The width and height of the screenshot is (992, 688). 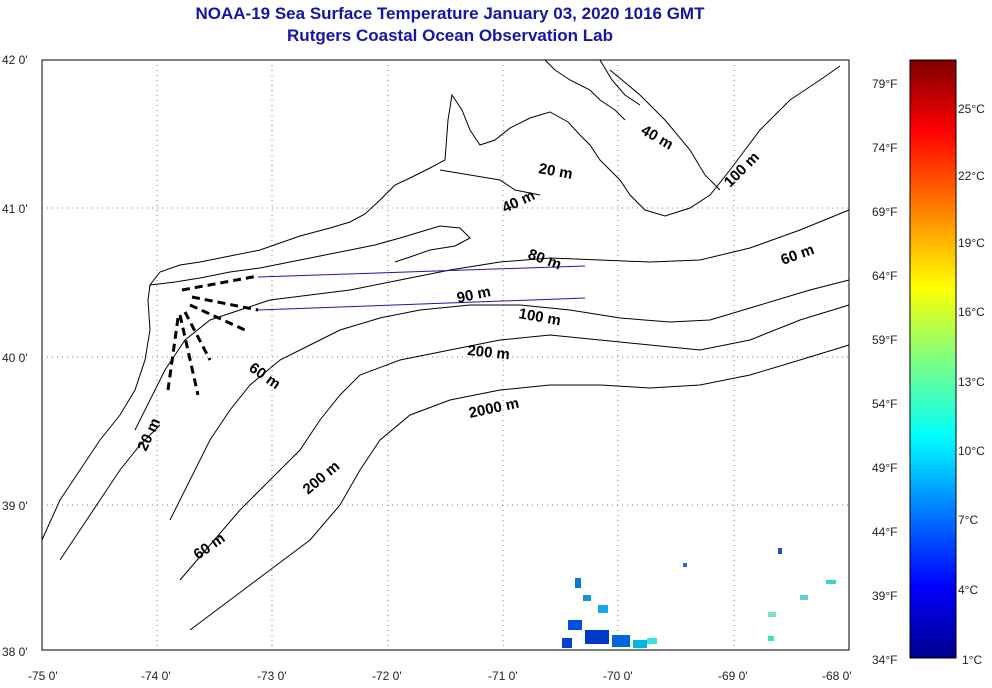 I want to click on latitude-labels: 42 0' 41 0' 40 0' 39 0' 38 0', so click(x=15, y=356).